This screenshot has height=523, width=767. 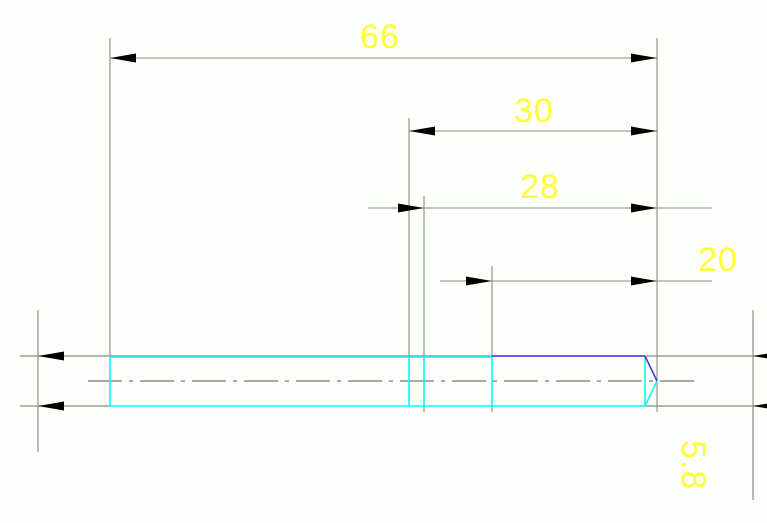 What do you see at coordinates (651, 393) in the screenshot?
I see `part-chamfer-lower` at bounding box center [651, 393].